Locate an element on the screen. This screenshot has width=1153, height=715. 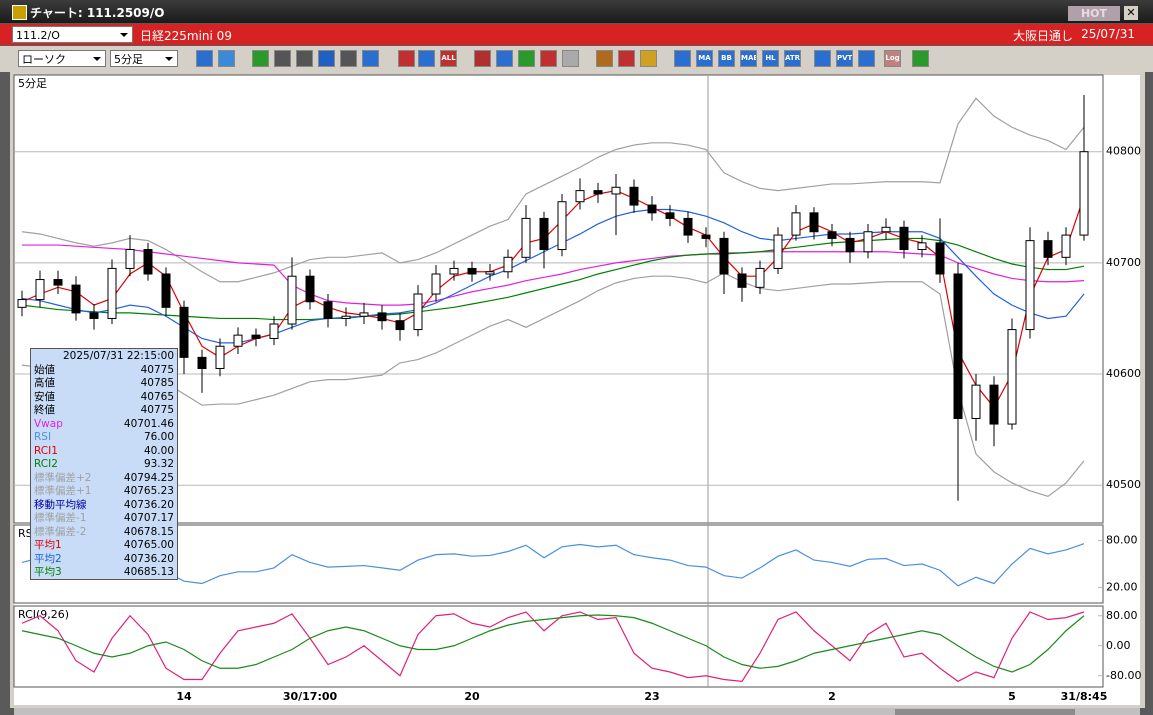
toolbar-button: BB is located at coordinates (726, 58).